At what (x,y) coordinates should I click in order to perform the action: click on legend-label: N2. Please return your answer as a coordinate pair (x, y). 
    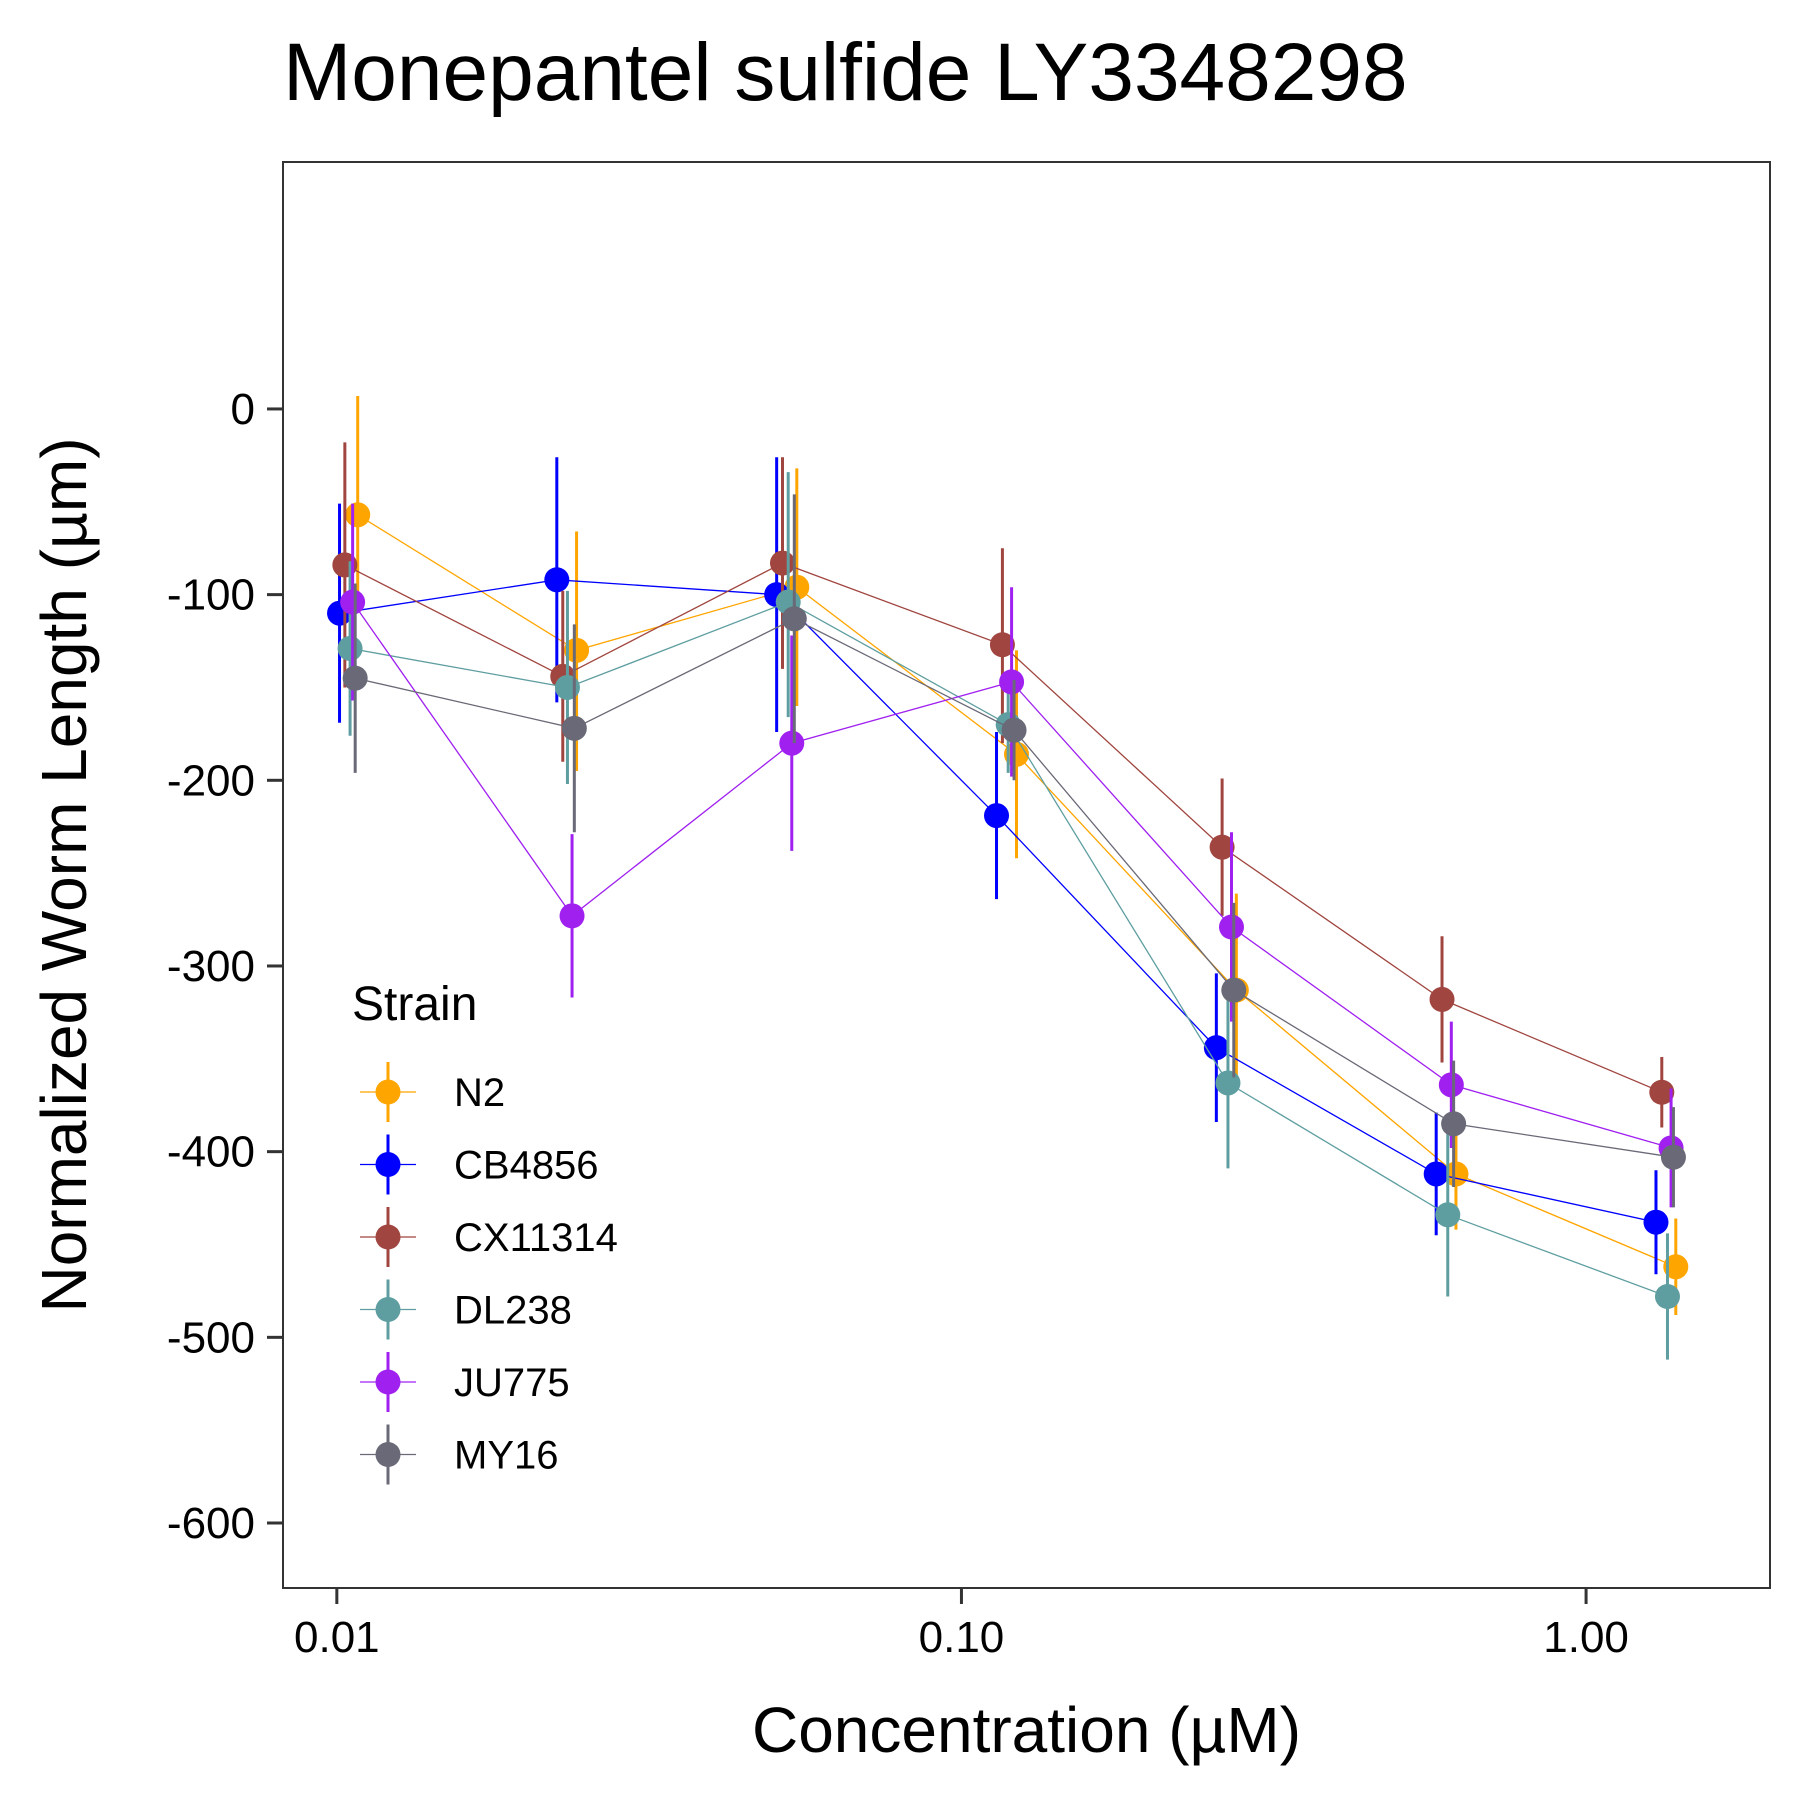
    Looking at the image, I should click on (479, 1093).